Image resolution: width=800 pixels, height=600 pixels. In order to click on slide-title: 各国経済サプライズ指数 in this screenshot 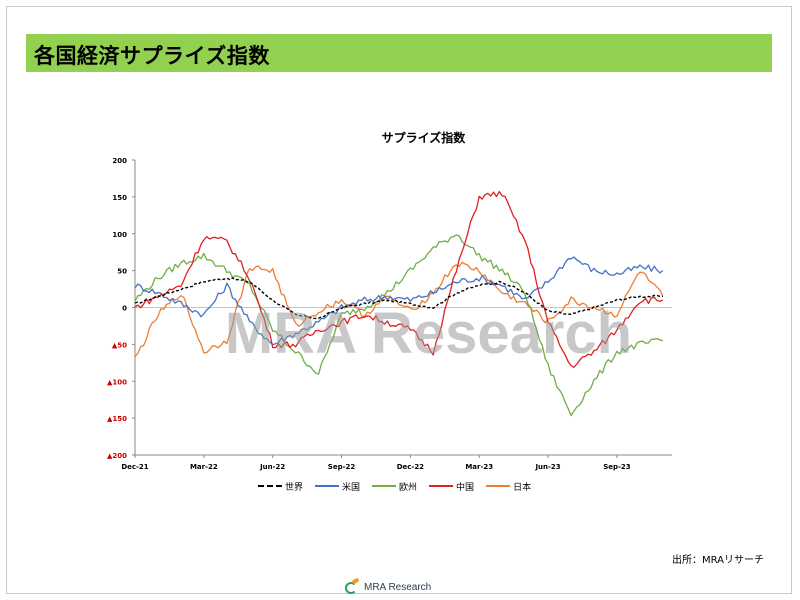, I will do `click(152, 56)`.